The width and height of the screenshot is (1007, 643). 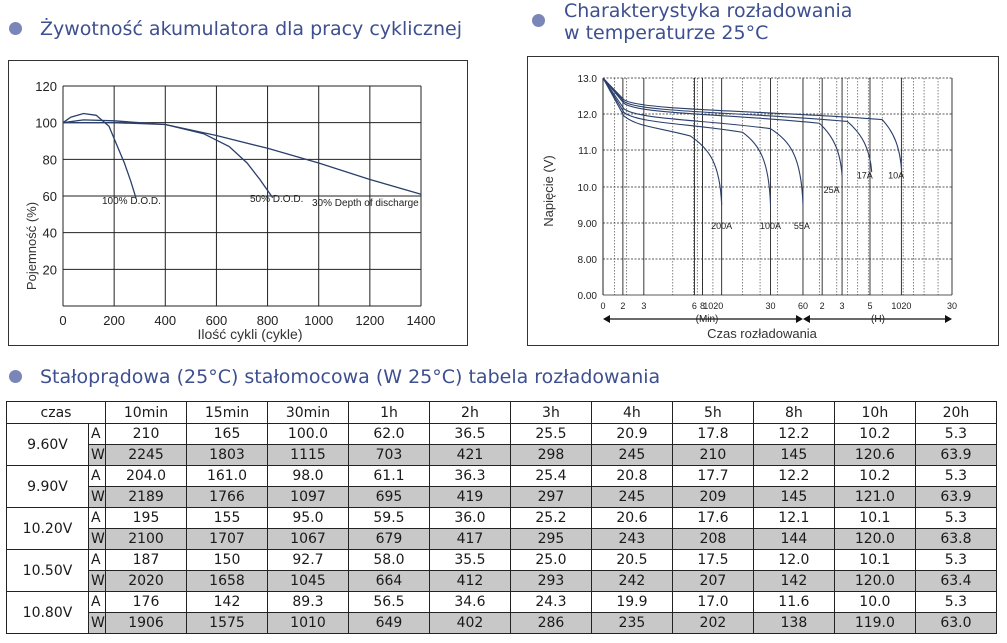 What do you see at coordinates (694, 306) in the screenshot?
I see `discharge-x-tick-label-min: 6` at bounding box center [694, 306].